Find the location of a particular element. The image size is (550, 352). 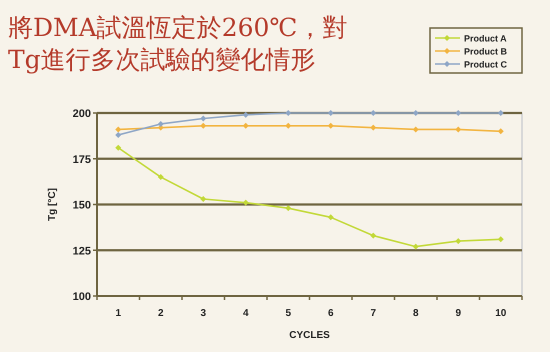

x-tick-label: 5 is located at coordinates (288, 313).